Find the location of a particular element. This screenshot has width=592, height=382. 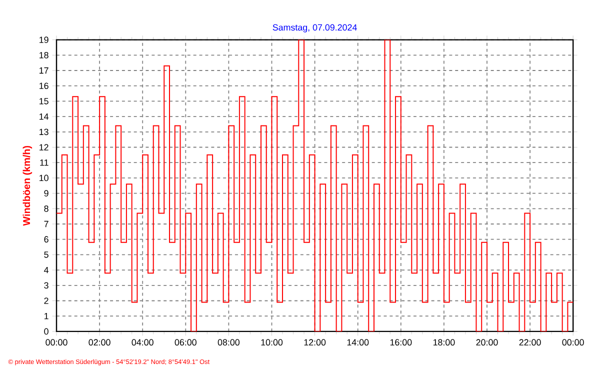

y-tick-label: 9 is located at coordinates (46, 193).